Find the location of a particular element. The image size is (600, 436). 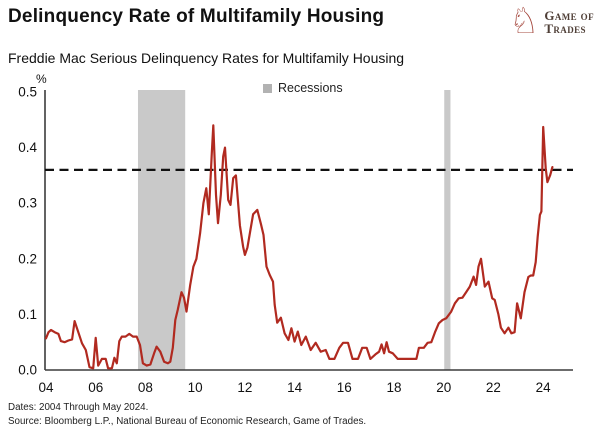

logo-line1: Game of is located at coordinates (569, 15).